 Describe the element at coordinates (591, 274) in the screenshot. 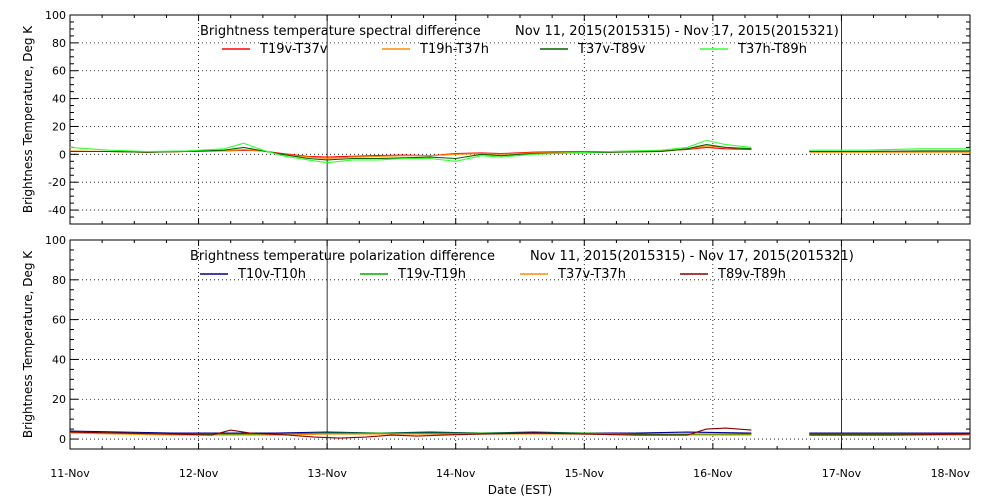

I see `legend-label: T37v-T37h` at that location.